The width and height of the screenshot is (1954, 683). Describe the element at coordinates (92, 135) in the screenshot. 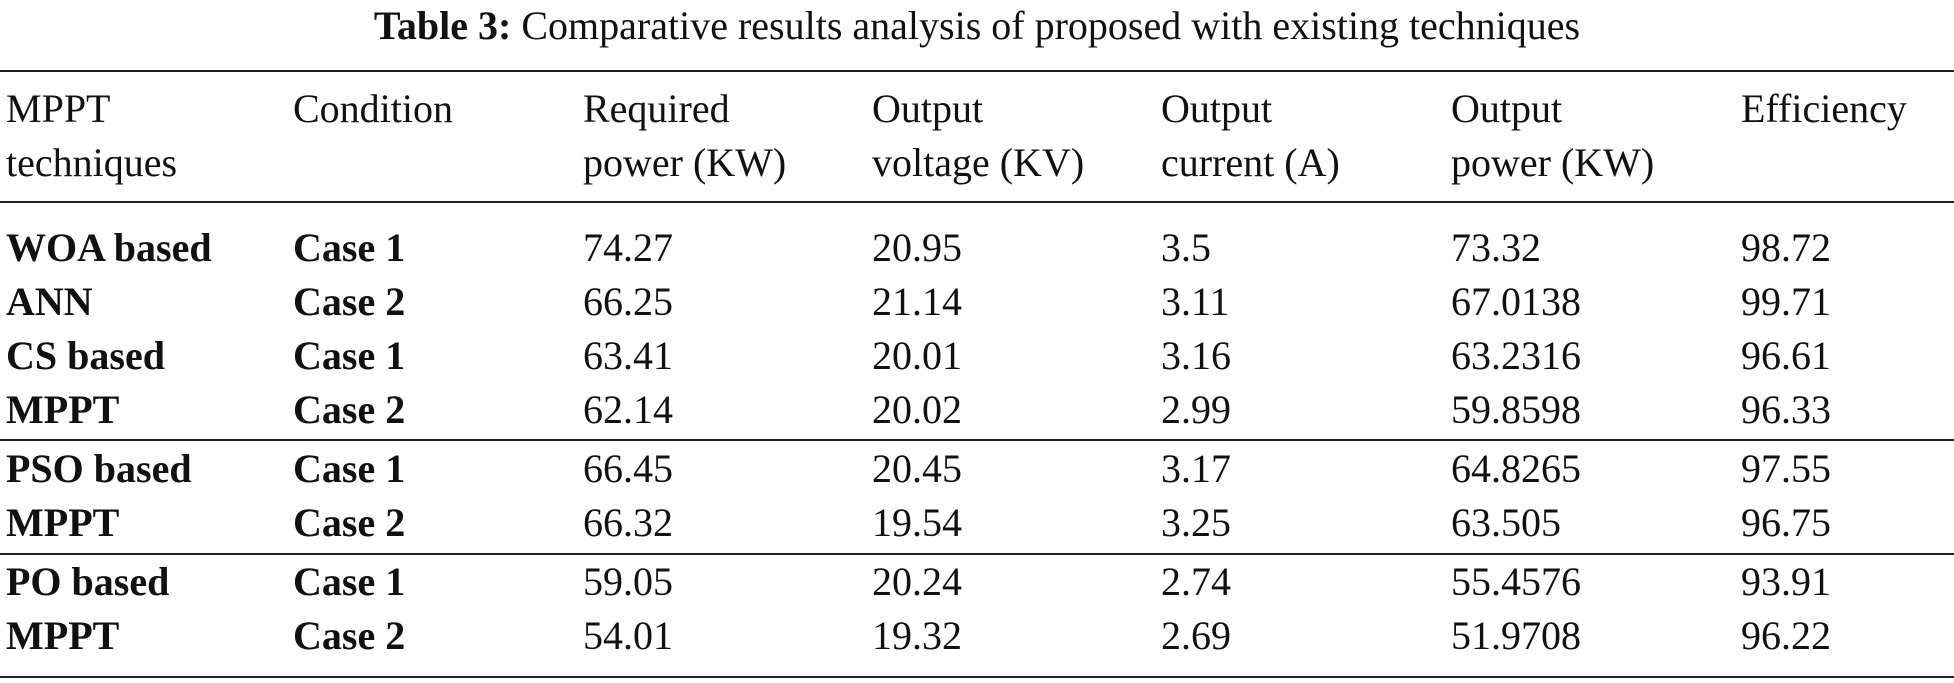

I see `header-mppt-techniques: MPPT techniques` at that location.